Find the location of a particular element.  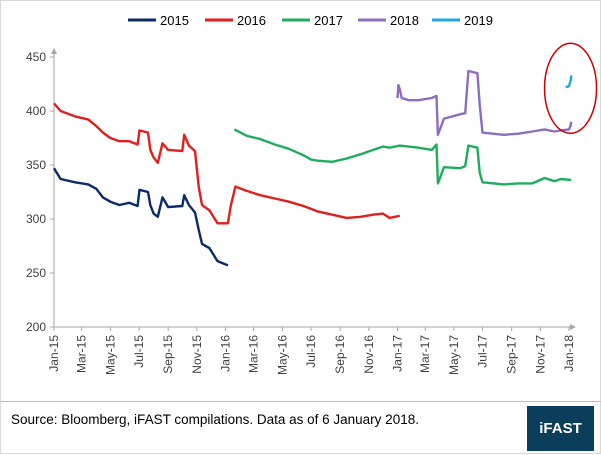

legend-label-2017: 2017 is located at coordinates (328, 20).